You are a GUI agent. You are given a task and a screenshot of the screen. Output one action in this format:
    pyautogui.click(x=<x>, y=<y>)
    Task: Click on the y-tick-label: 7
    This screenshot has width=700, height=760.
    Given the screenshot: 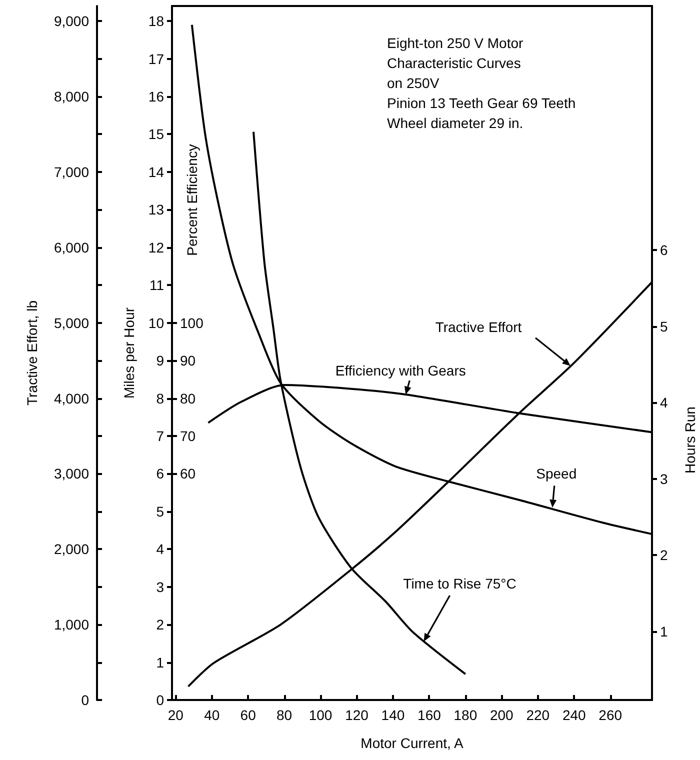 What is the action you would take?
    pyautogui.click(x=160, y=436)
    